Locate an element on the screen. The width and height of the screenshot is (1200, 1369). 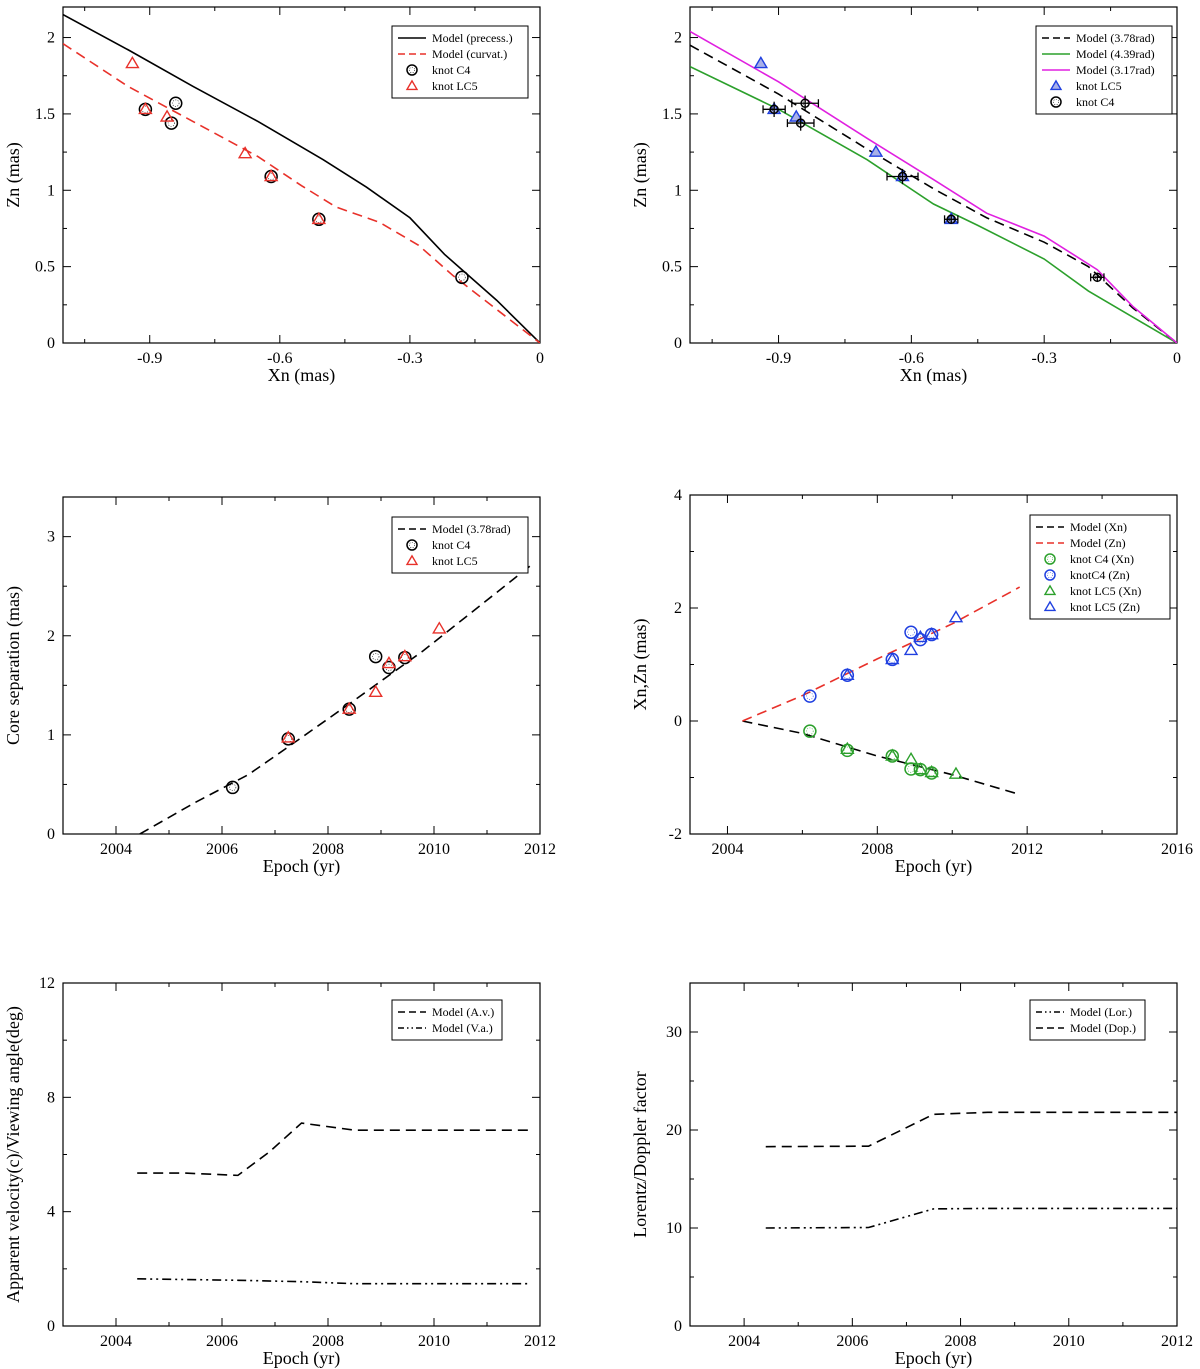
series-line-model-precess- is located at coordinates (301, 178).